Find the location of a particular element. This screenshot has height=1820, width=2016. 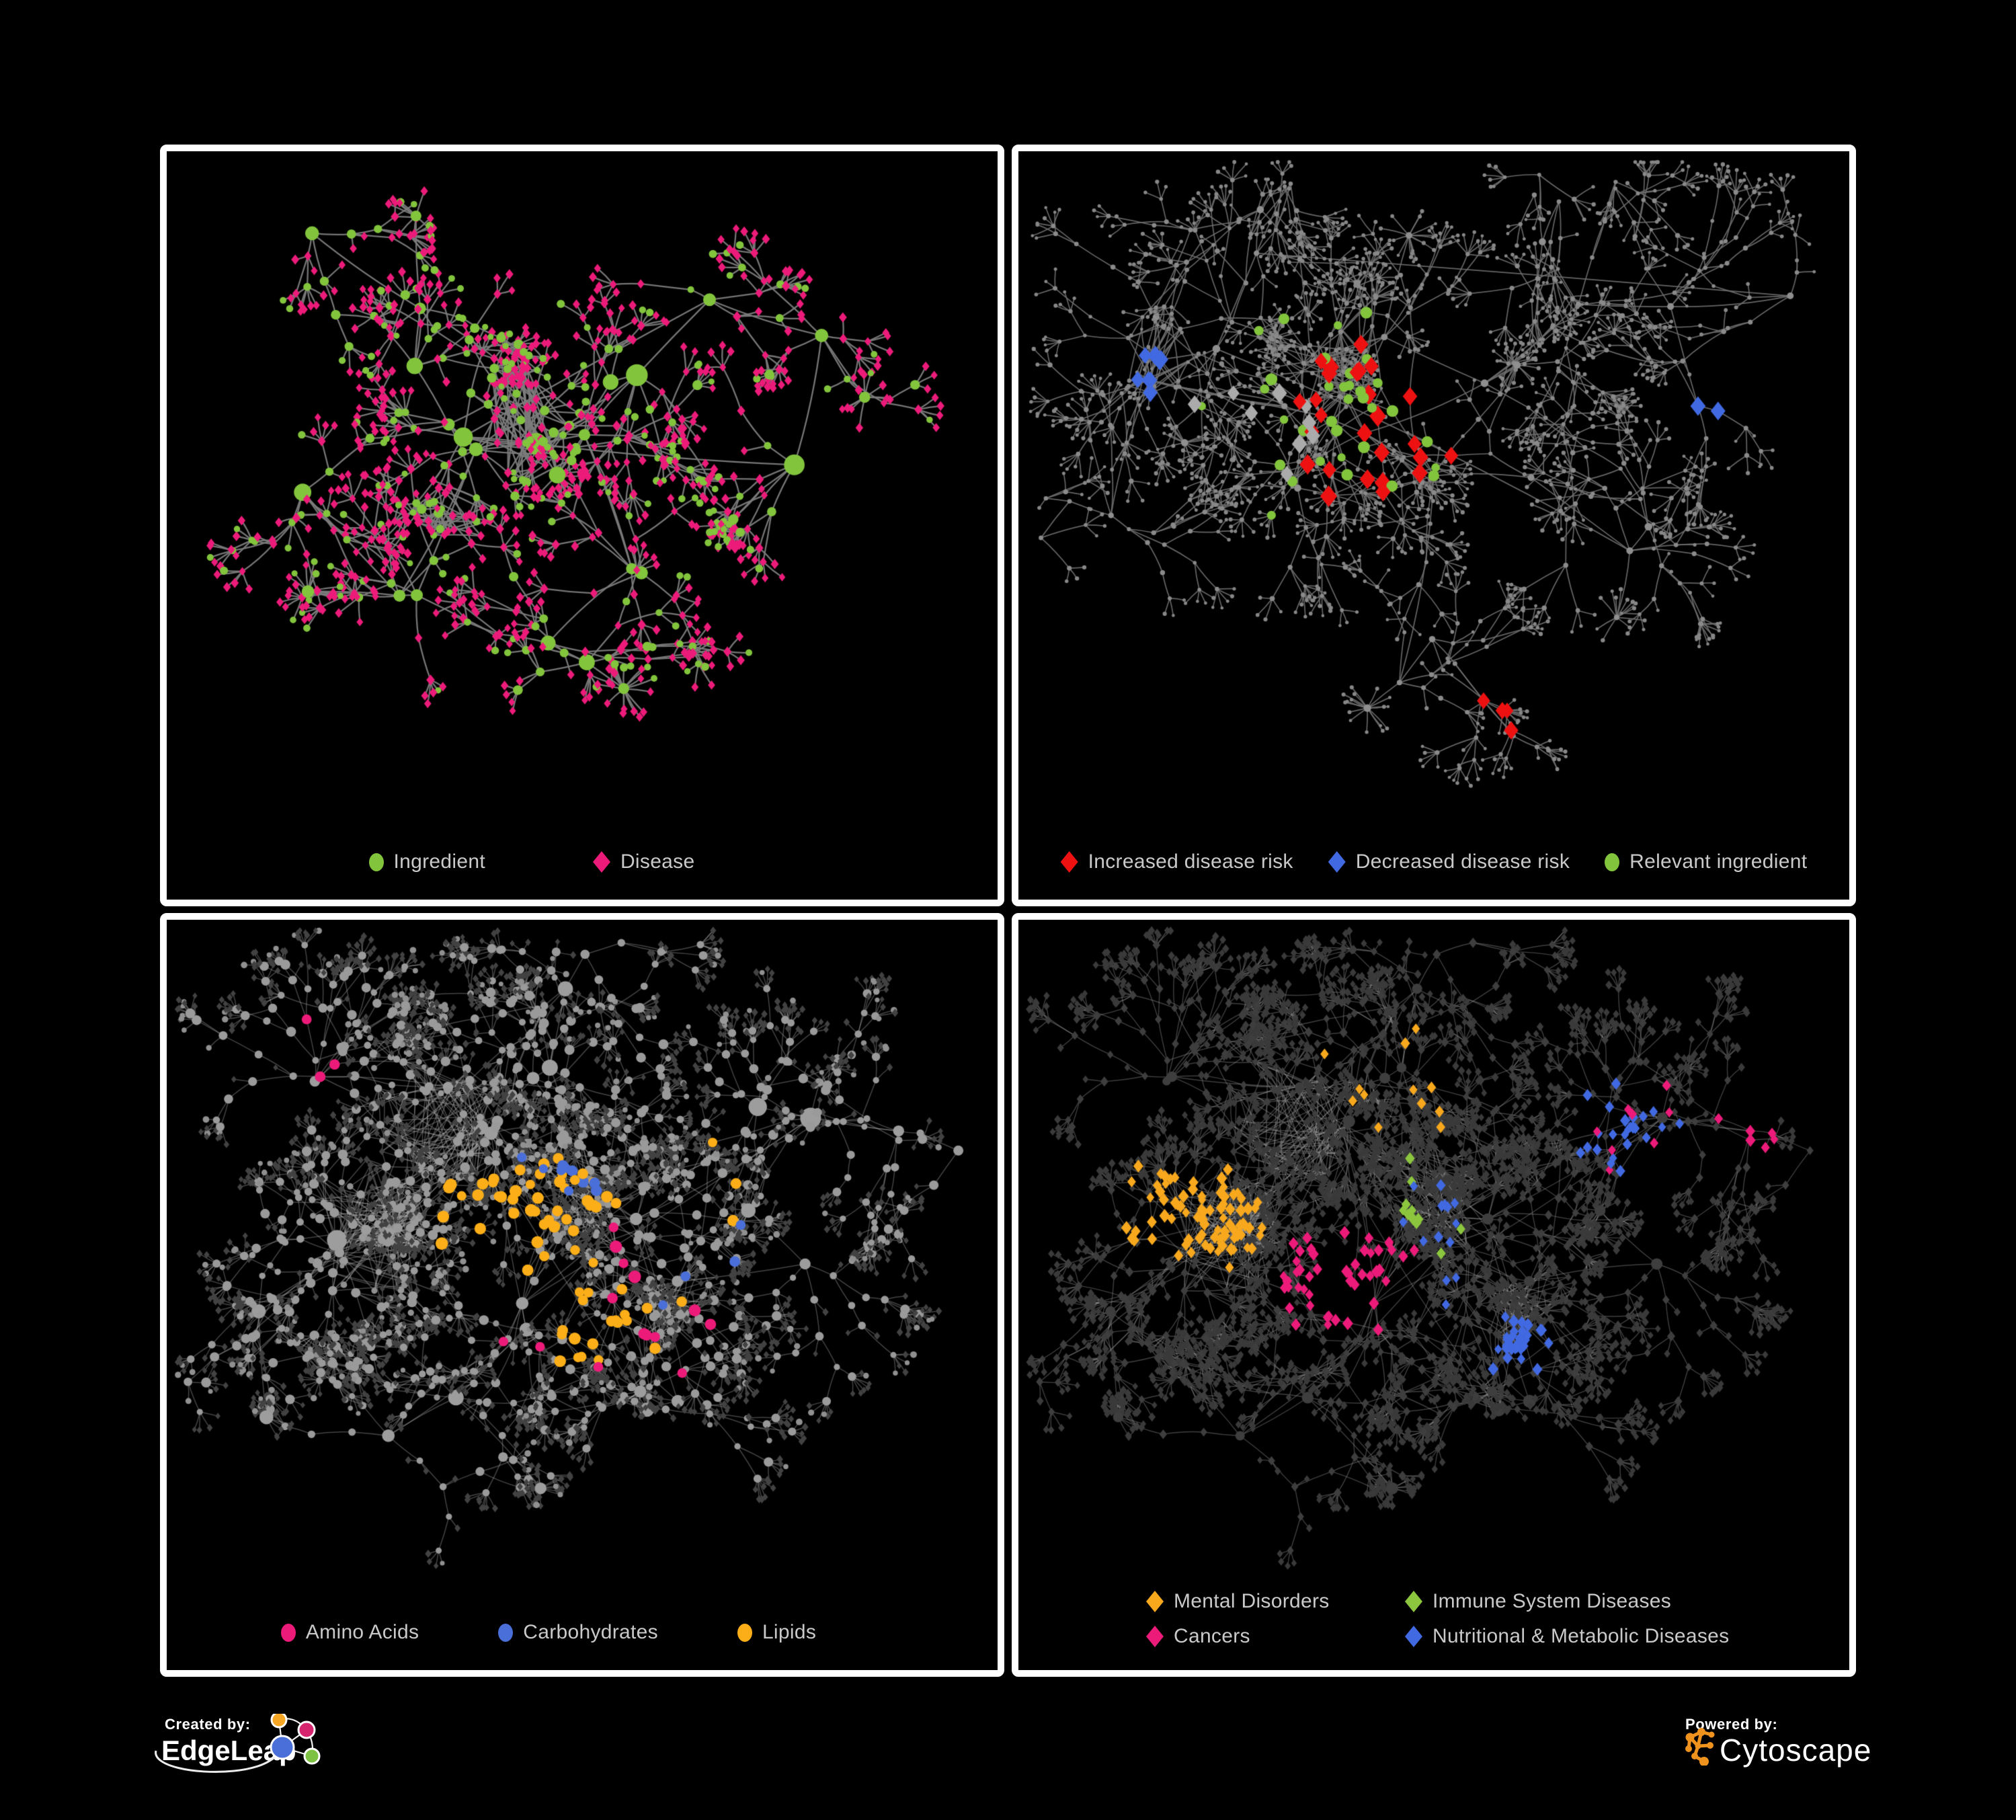

legend-item-mental-disorders: Mental Disorders is located at coordinates (1275, 1601).